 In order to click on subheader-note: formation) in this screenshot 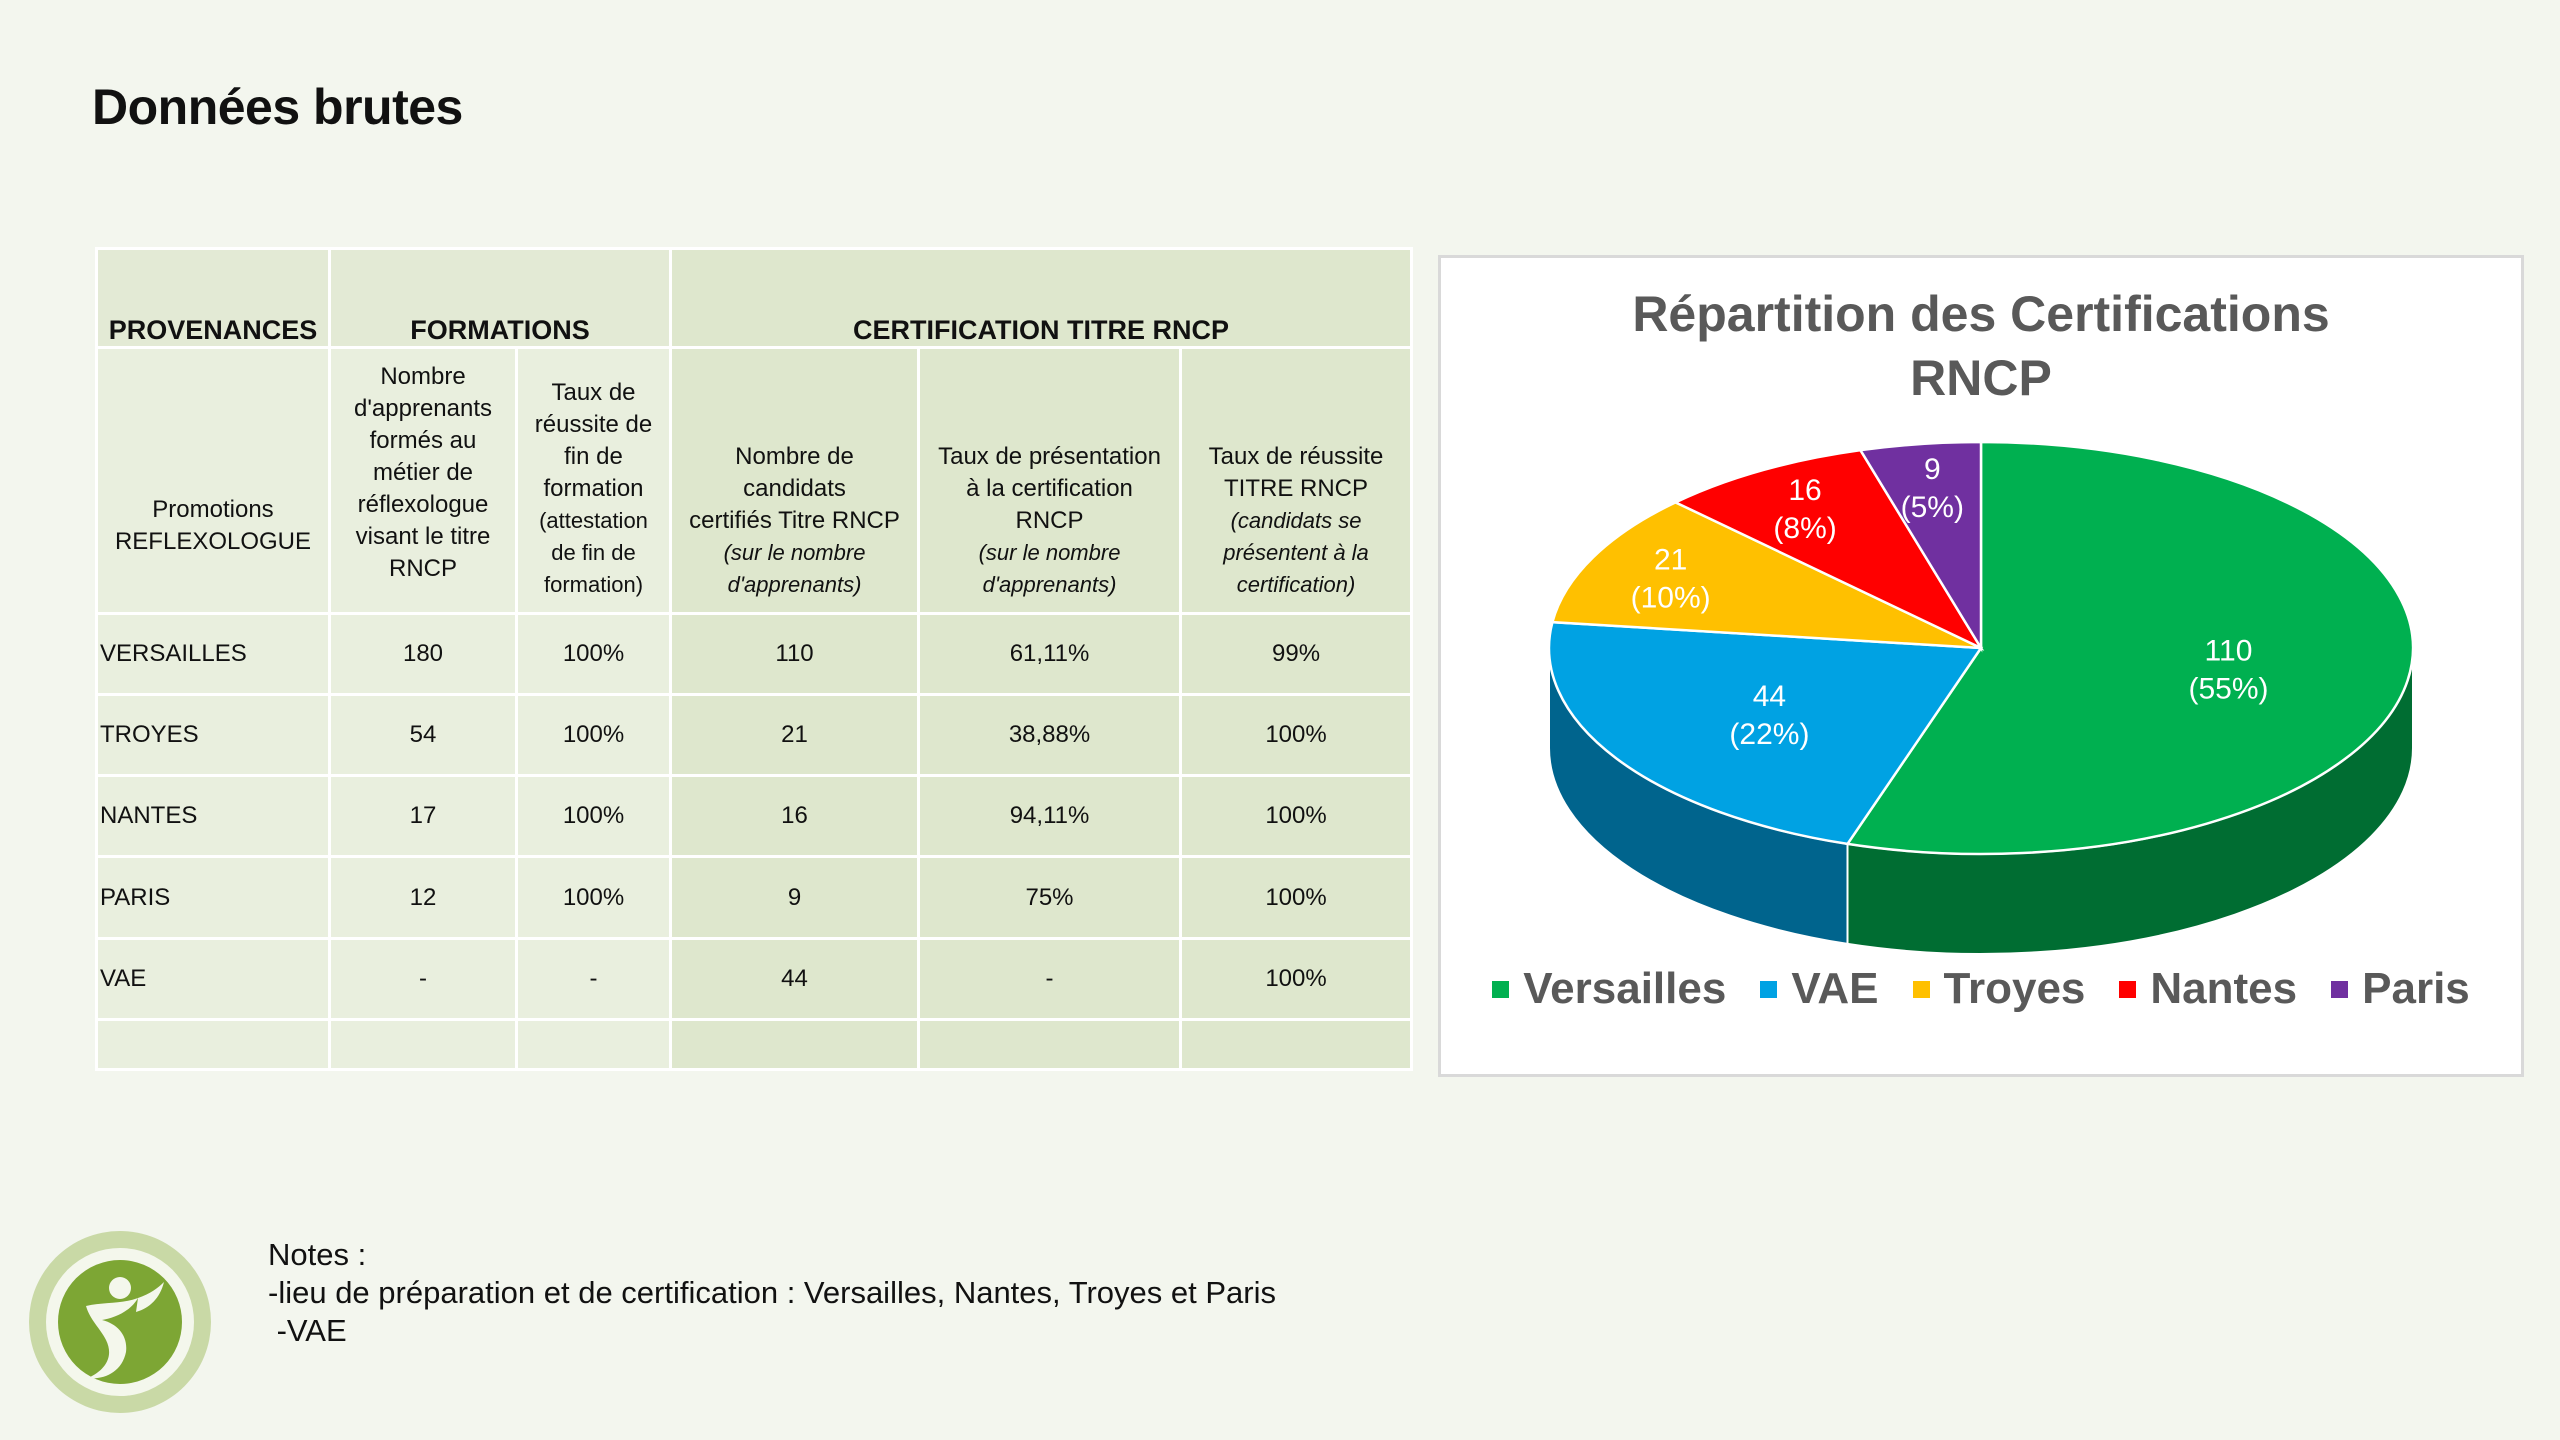, I will do `click(593, 585)`.